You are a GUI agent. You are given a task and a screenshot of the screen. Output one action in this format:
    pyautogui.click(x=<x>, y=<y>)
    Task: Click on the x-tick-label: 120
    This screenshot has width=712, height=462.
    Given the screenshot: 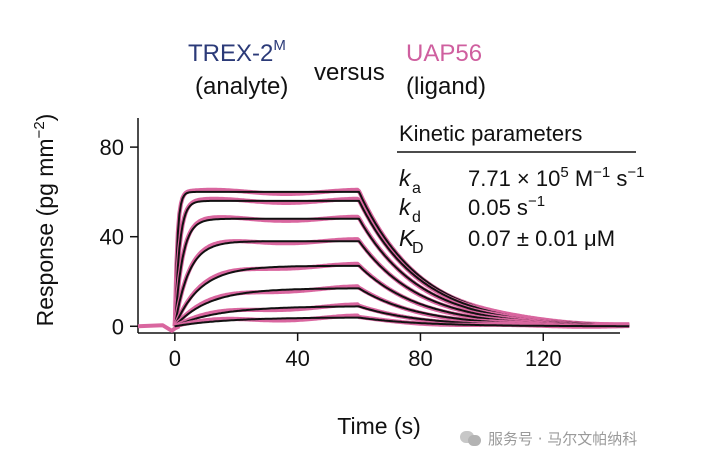 What is the action you would take?
    pyautogui.click(x=543, y=358)
    